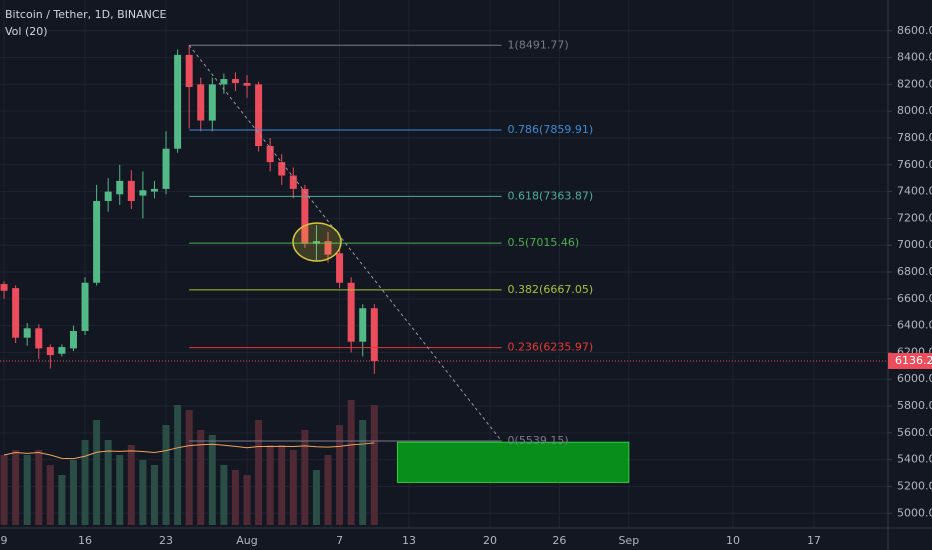 The image size is (932, 550). What do you see at coordinates (914, 110) in the screenshot?
I see `y-tick-label: 8000.00` at bounding box center [914, 110].